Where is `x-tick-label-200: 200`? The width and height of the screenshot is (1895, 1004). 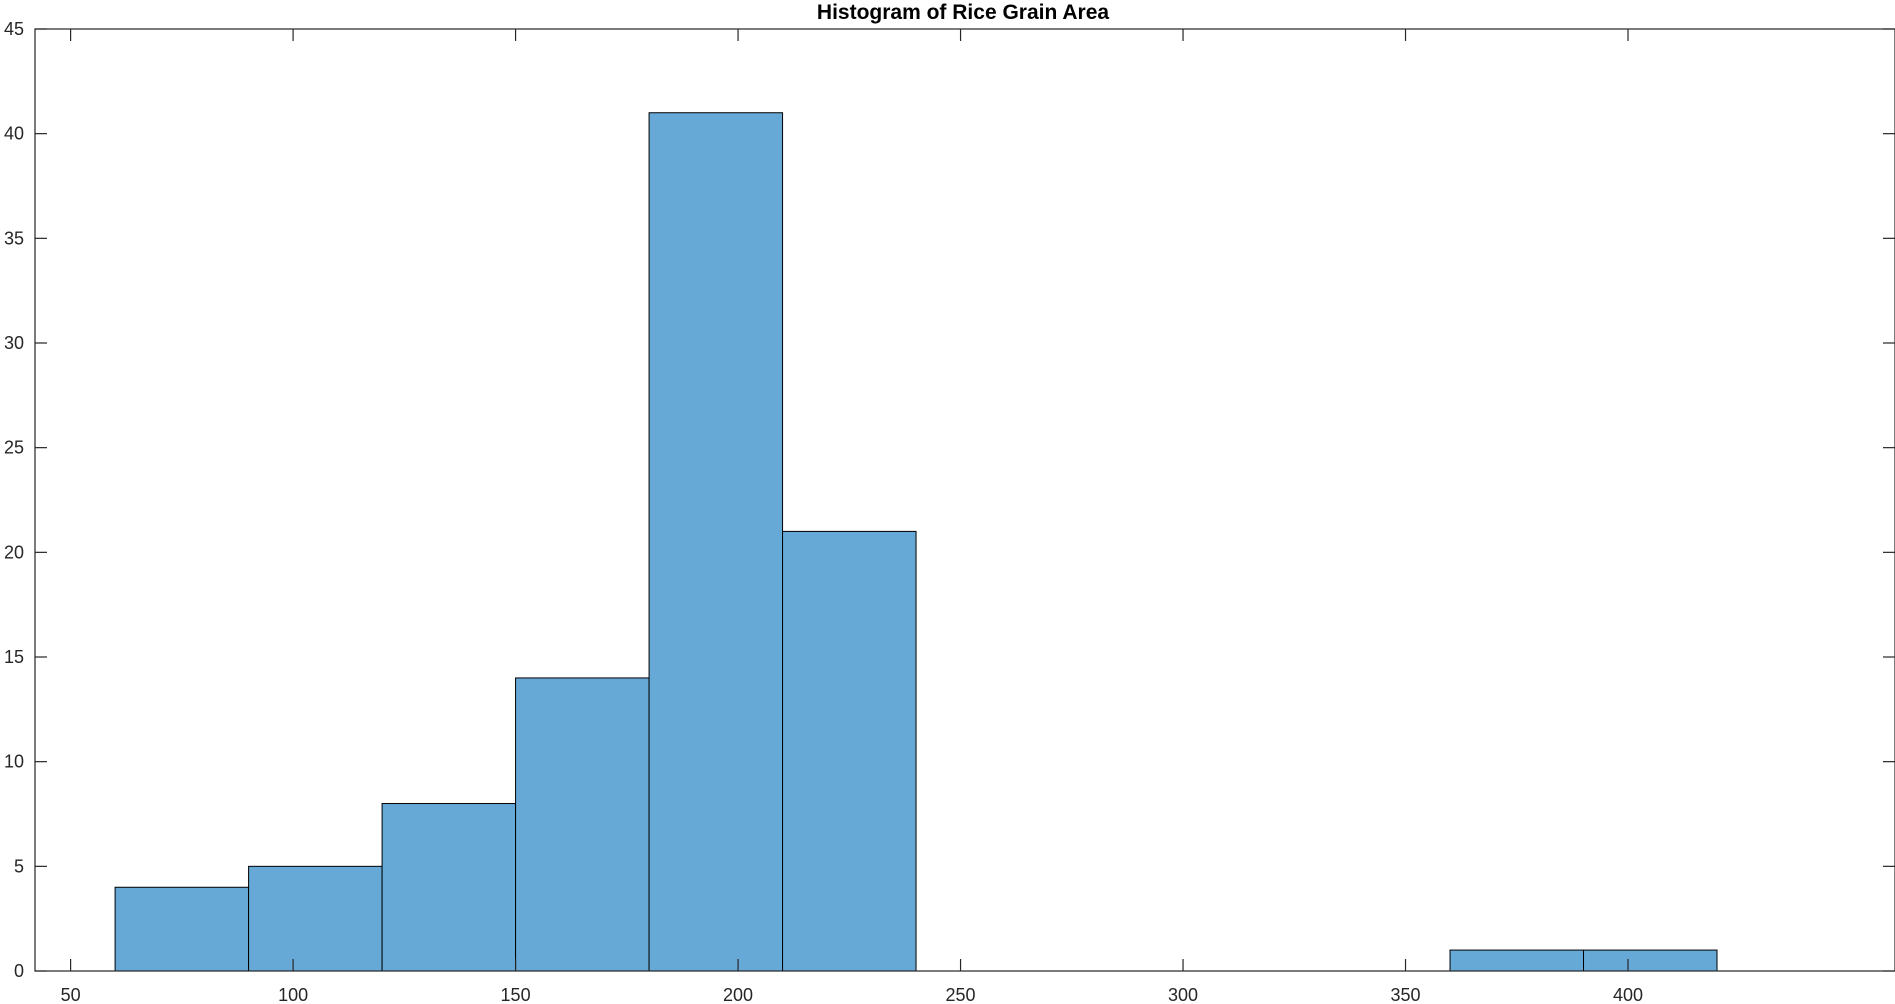 x-tick-label-200: 200 is located at coordinates (738, 994).